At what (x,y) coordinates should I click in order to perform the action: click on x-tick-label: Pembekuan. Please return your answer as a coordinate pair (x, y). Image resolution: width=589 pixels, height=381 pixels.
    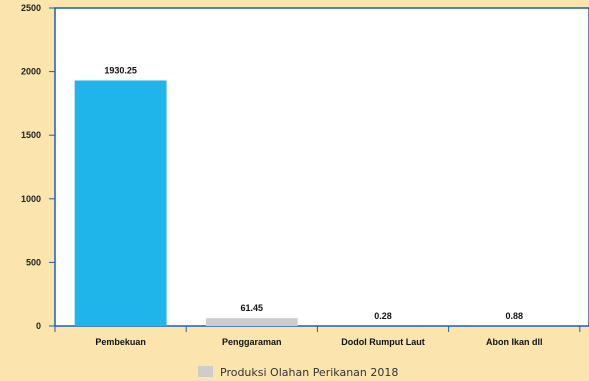
    Looking at the image, I should click on (120, 342).